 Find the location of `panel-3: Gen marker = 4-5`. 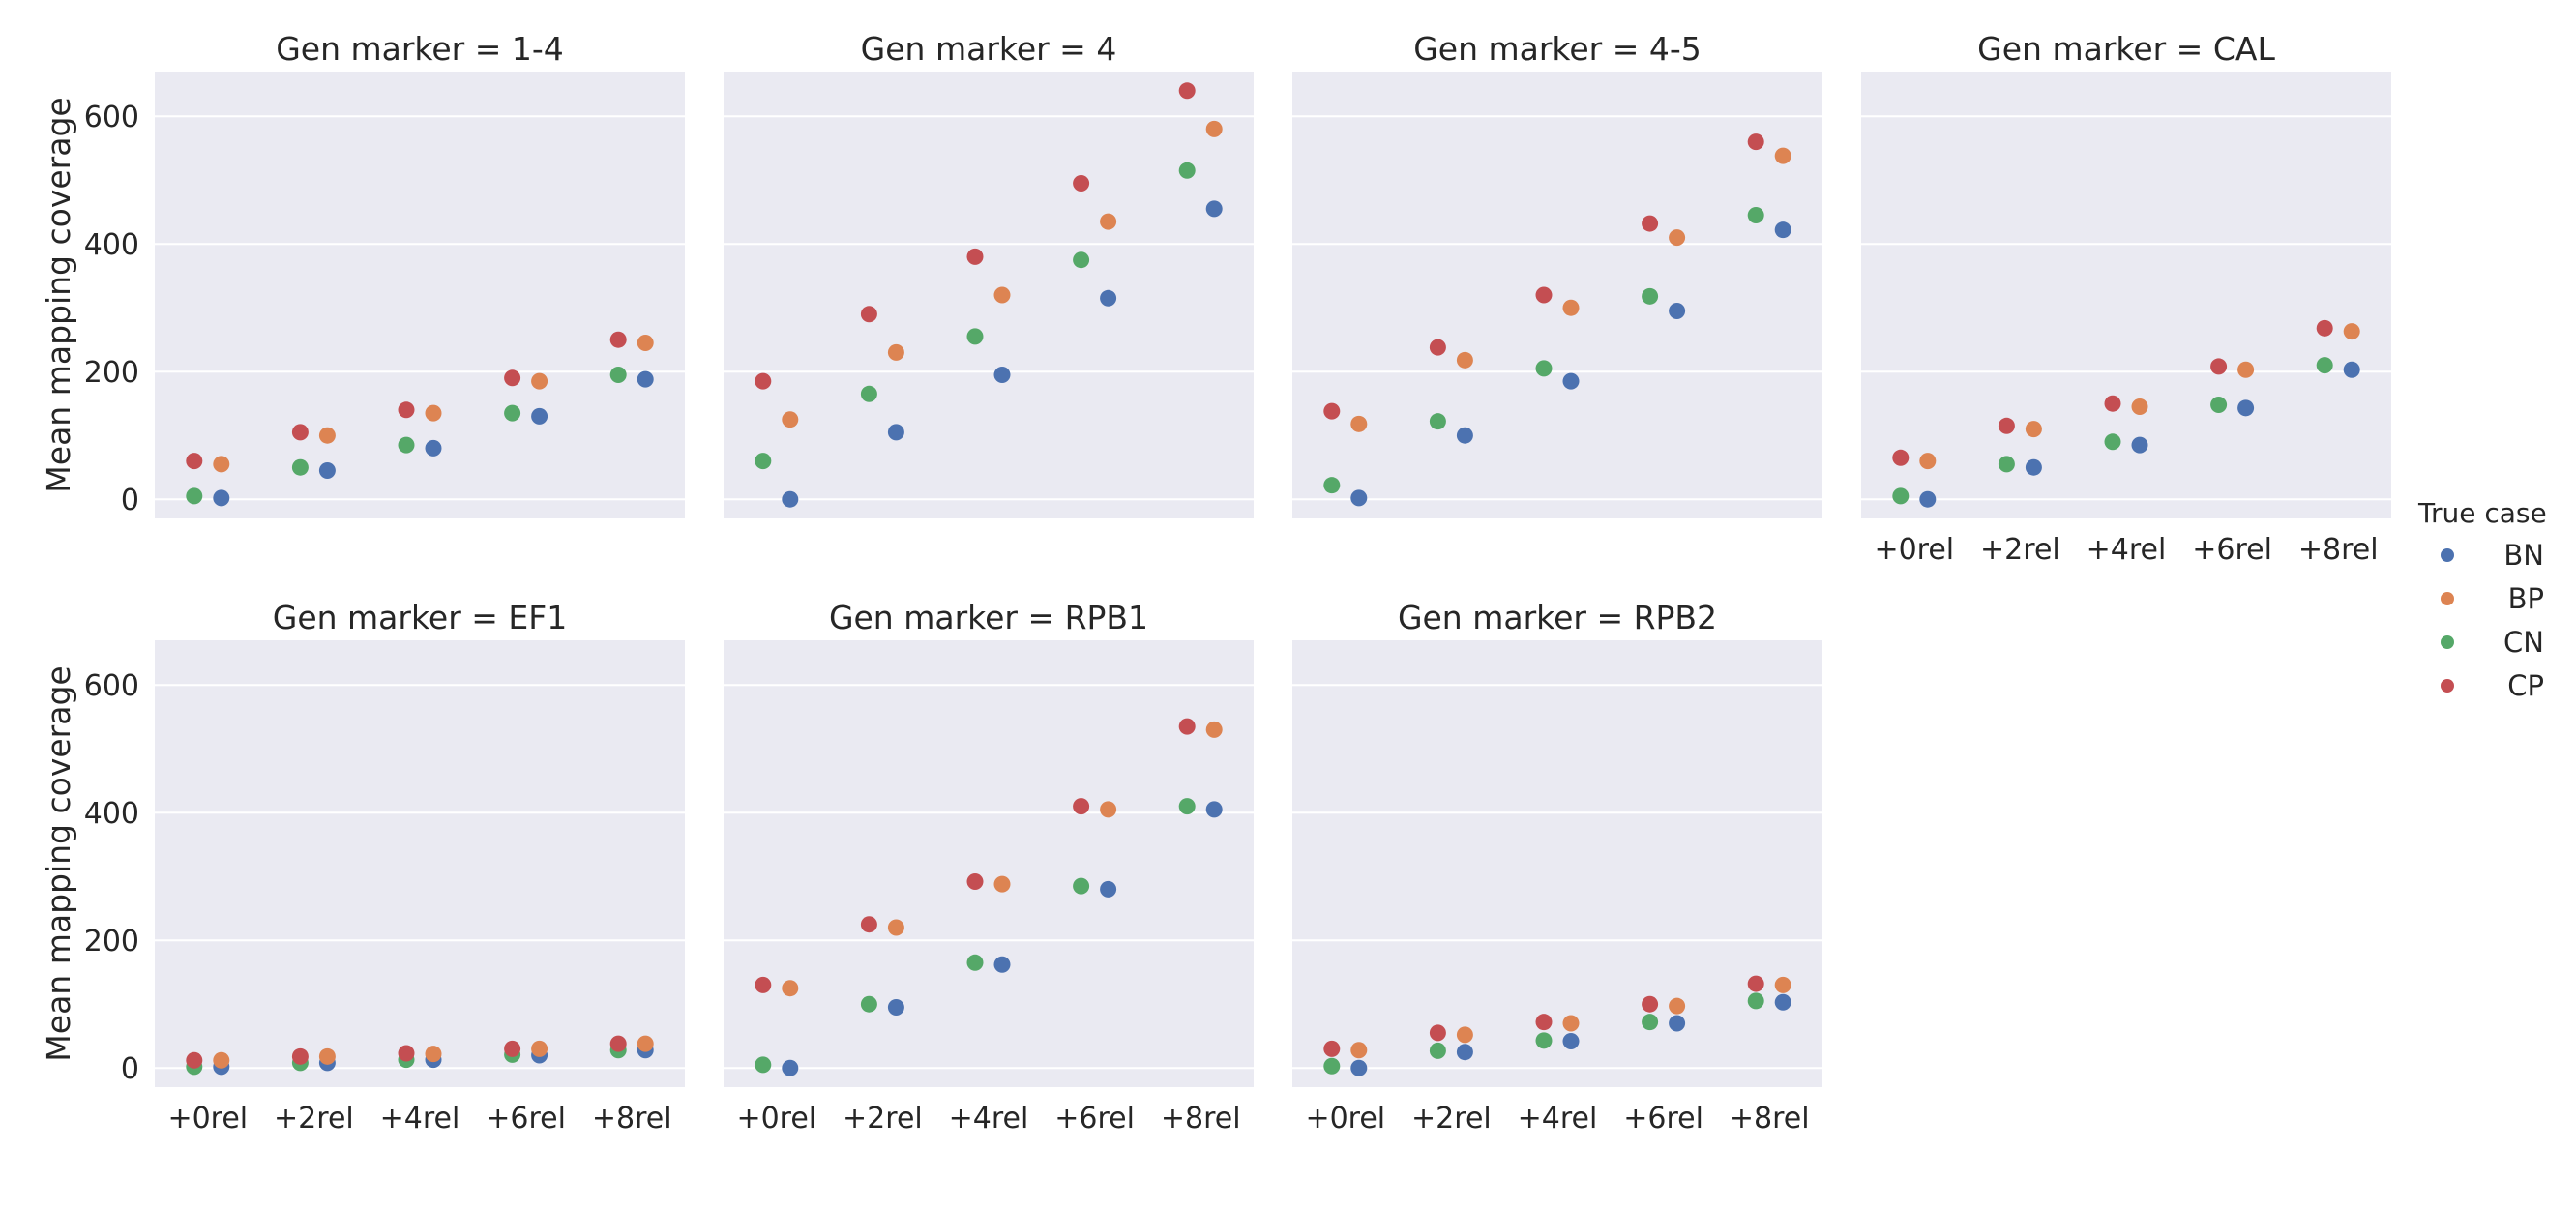

panel-3: Gen marker = 4-5 is located at coordinates (1557, 274).